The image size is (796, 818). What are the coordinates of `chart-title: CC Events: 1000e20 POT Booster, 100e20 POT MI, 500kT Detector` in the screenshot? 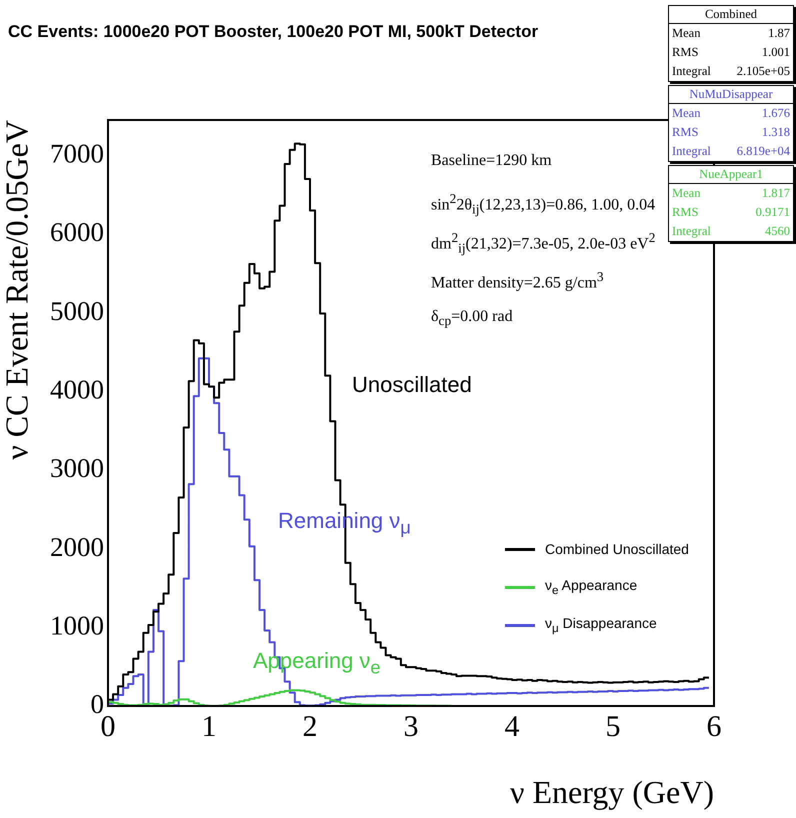 It's located at (273, 32).